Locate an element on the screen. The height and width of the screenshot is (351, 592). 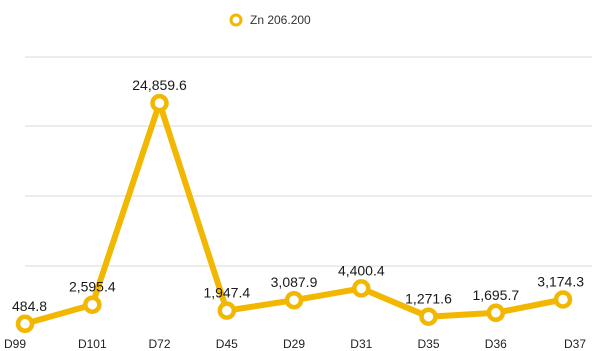
legend: Zn 206.200 is located at coordinates (270, 20).